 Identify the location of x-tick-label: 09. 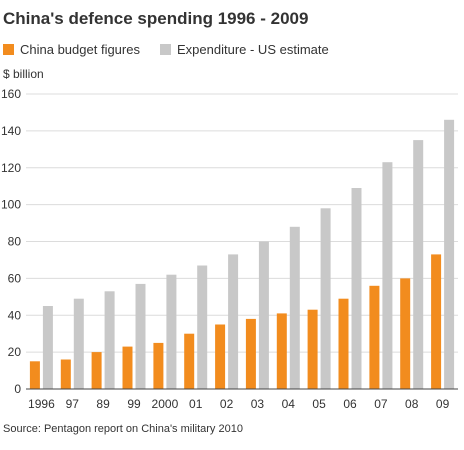
(443, 404).